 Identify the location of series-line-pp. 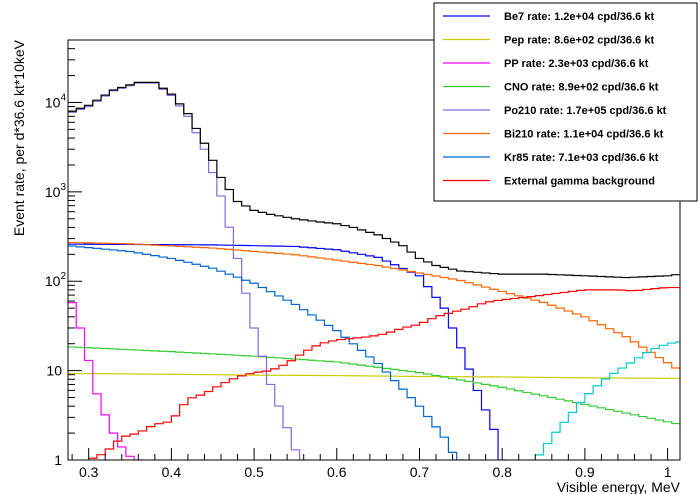
(105, 380).